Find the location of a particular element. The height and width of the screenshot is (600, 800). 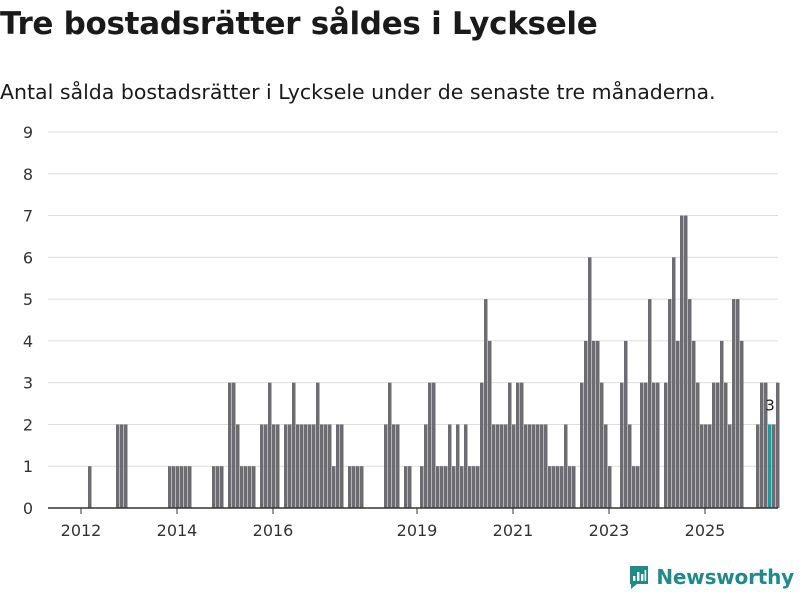

y-tick-label: 0 is located at coordinates (28, 508).